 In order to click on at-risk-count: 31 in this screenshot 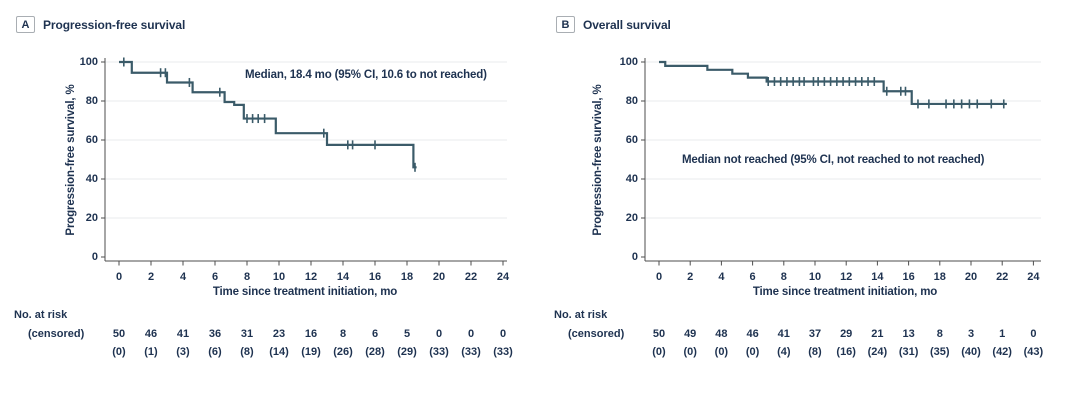, I will do `click(247, 334)`.